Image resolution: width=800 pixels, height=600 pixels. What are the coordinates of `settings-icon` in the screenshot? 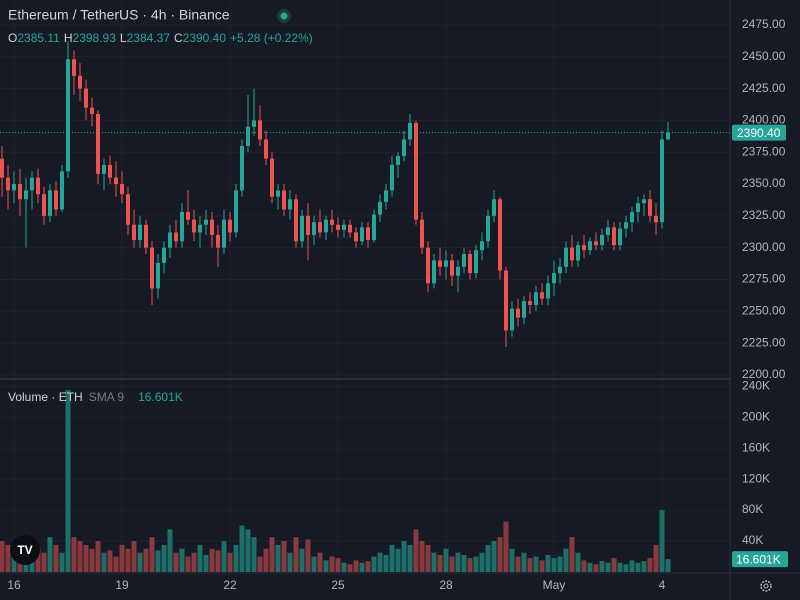 It's located at (766, 586).